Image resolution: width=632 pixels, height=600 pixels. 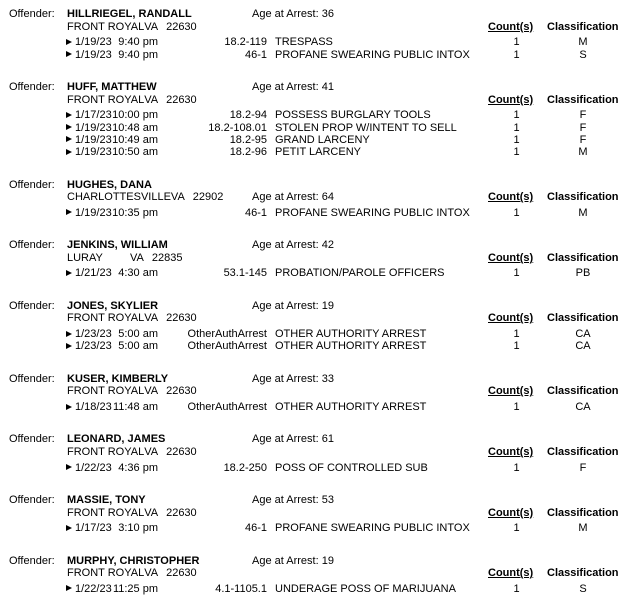 I want to click on offender-name-line: Offender: HUGHES, DANA, so click(x=316, y=185).